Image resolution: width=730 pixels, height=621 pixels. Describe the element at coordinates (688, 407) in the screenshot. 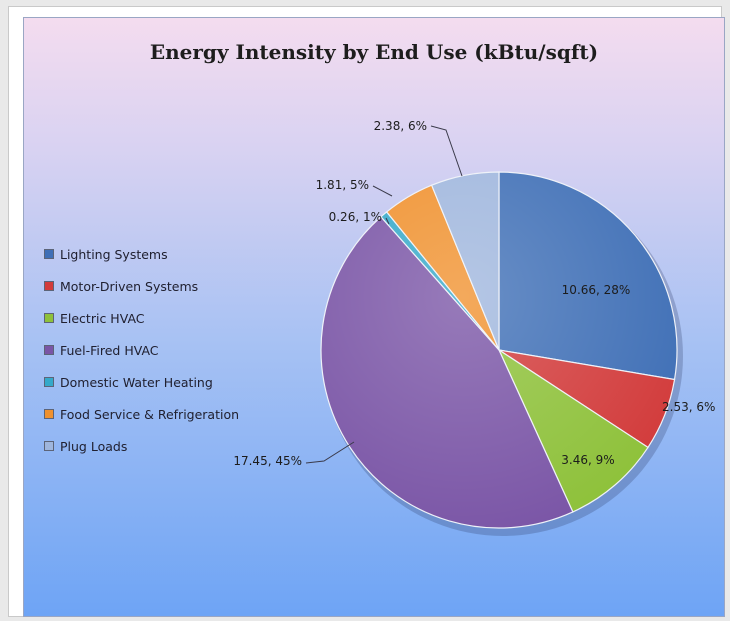

I see `data-label: 2.53, 6%` at that location.